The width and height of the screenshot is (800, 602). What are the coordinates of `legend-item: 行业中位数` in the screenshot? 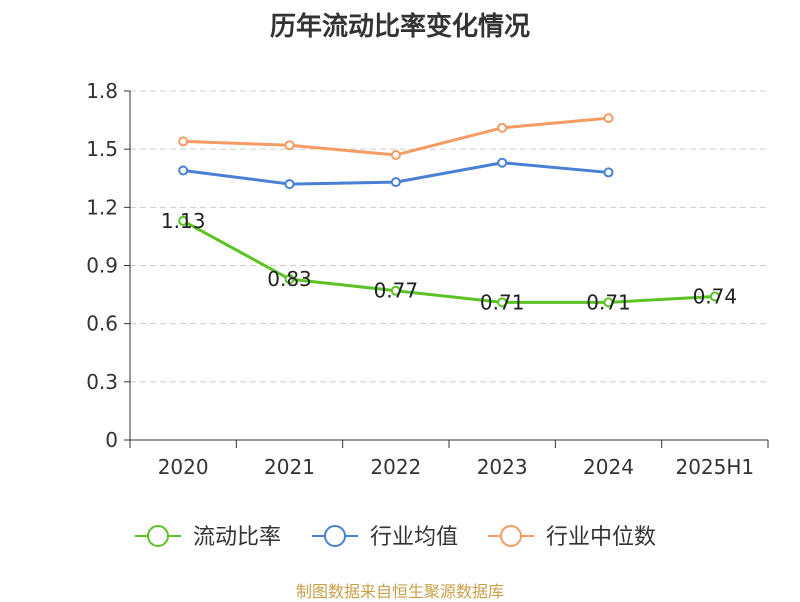 It's located at (572, 537).